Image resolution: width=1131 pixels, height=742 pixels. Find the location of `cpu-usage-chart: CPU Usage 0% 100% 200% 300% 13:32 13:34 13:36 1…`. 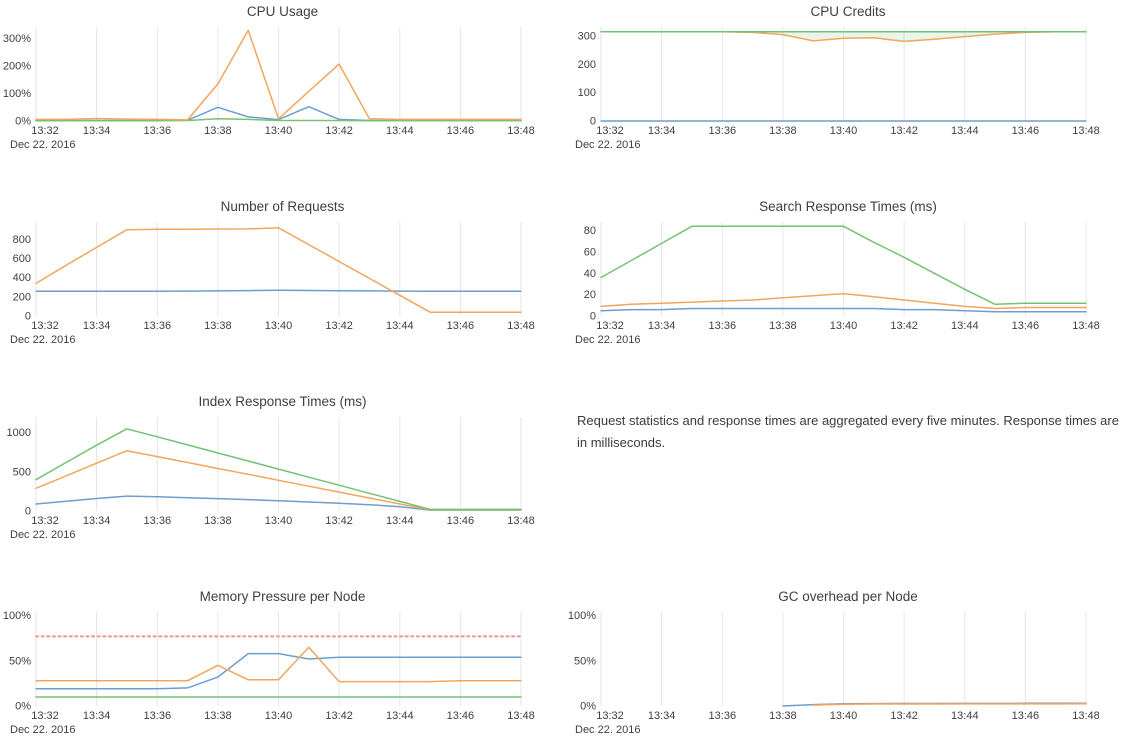

cpu-usage-chart: CPU Usage 0% 100% 200% 300% 13:32 13:34 13:36 1… is located at coordinates (282, 97).